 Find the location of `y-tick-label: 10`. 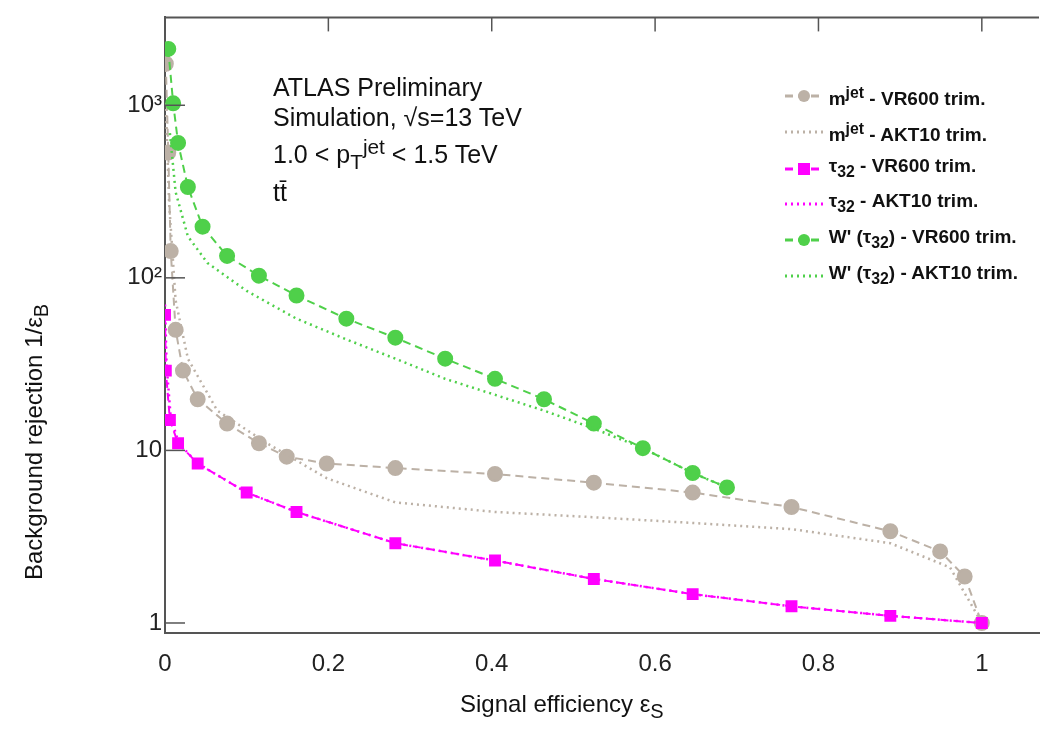

y-tick-label: 10 is located at coordinates (148, 449).